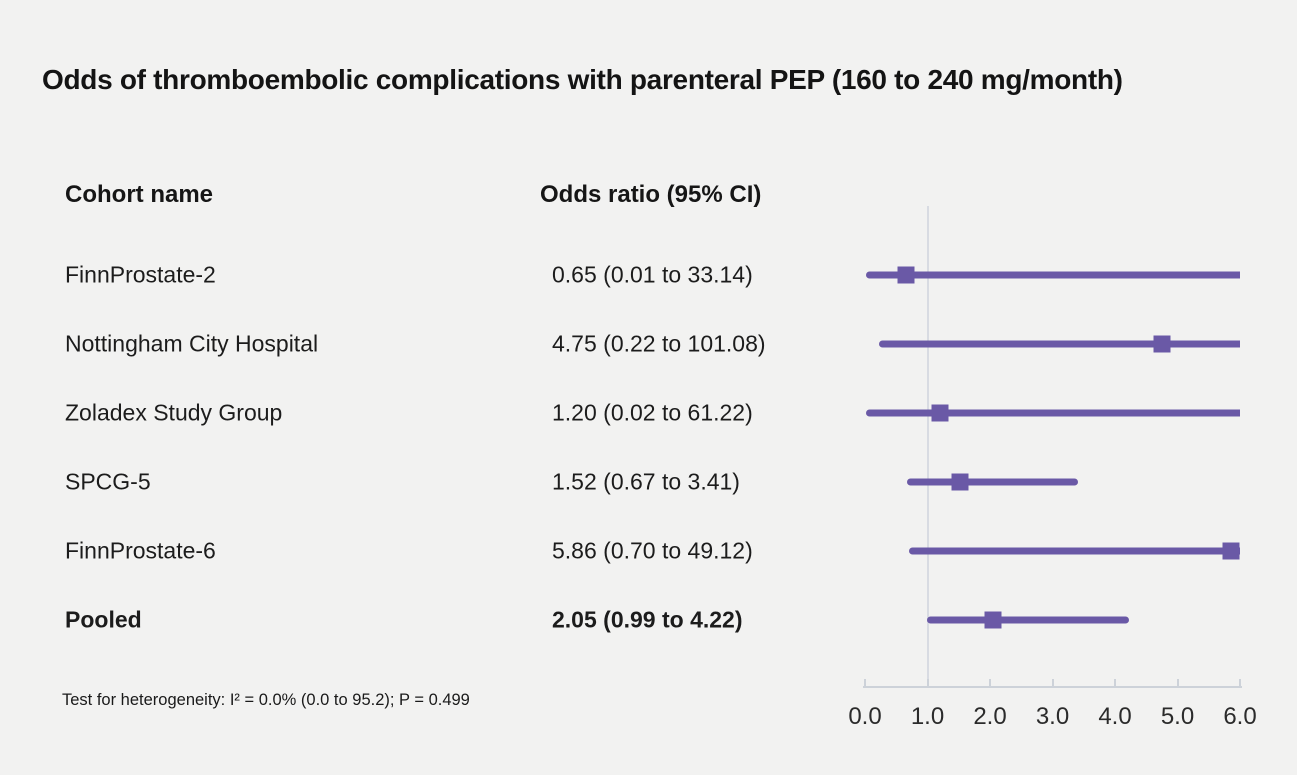  I want to click on cohort-label: Zoladex Study Group, so click(174, 412).